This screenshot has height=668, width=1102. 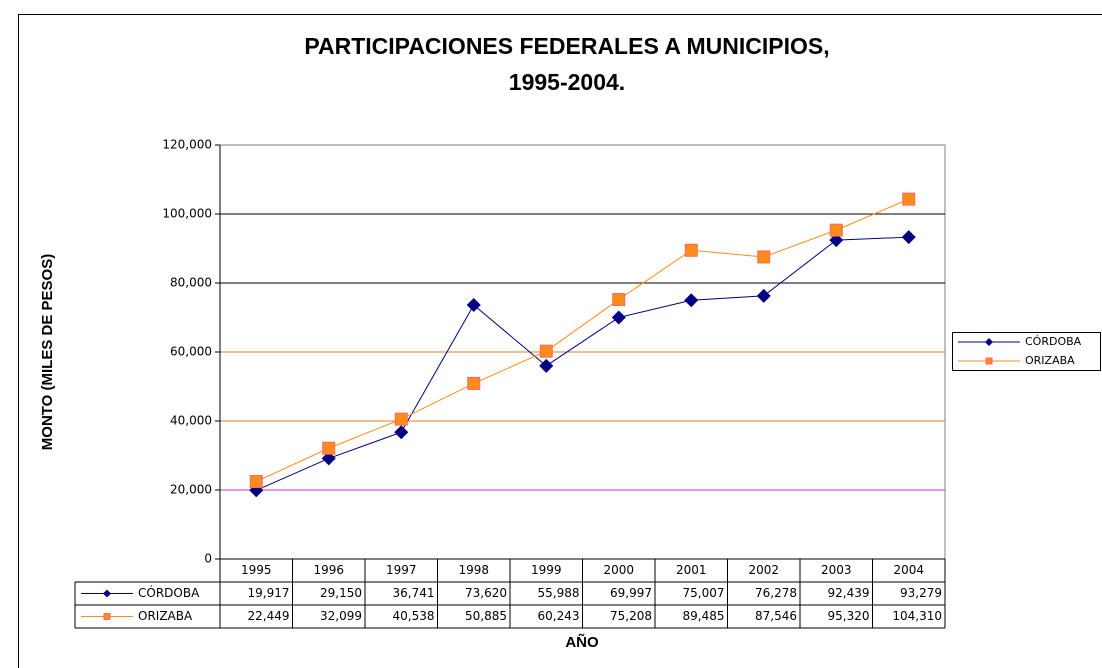 What do you see at coordinates (486, 593) in the screenshot?
I see `table-value: 73,620` at bounding box center [486, 593].